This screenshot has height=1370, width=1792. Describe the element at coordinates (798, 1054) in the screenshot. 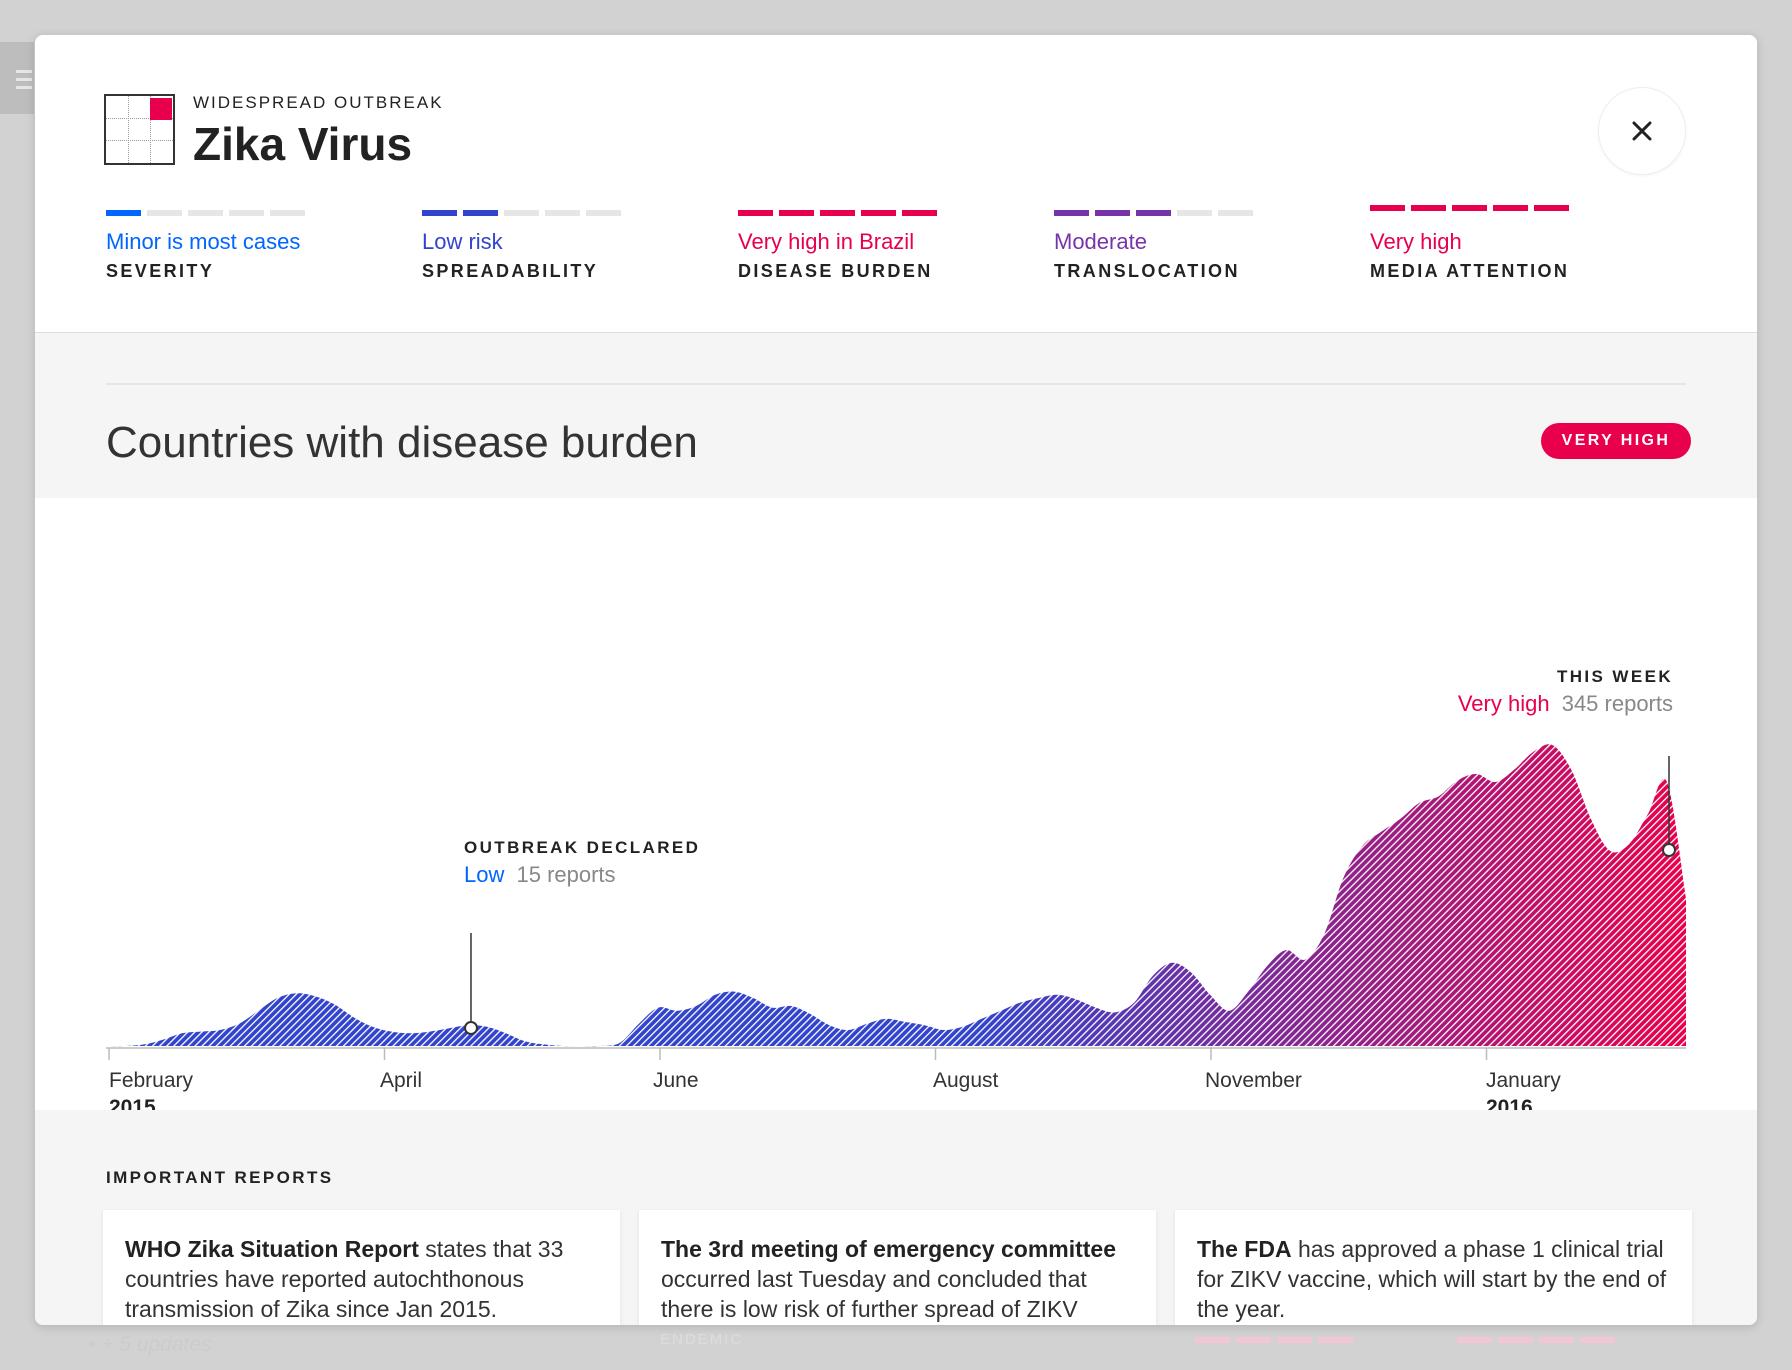

I see `x-axis-ticks` at that location.